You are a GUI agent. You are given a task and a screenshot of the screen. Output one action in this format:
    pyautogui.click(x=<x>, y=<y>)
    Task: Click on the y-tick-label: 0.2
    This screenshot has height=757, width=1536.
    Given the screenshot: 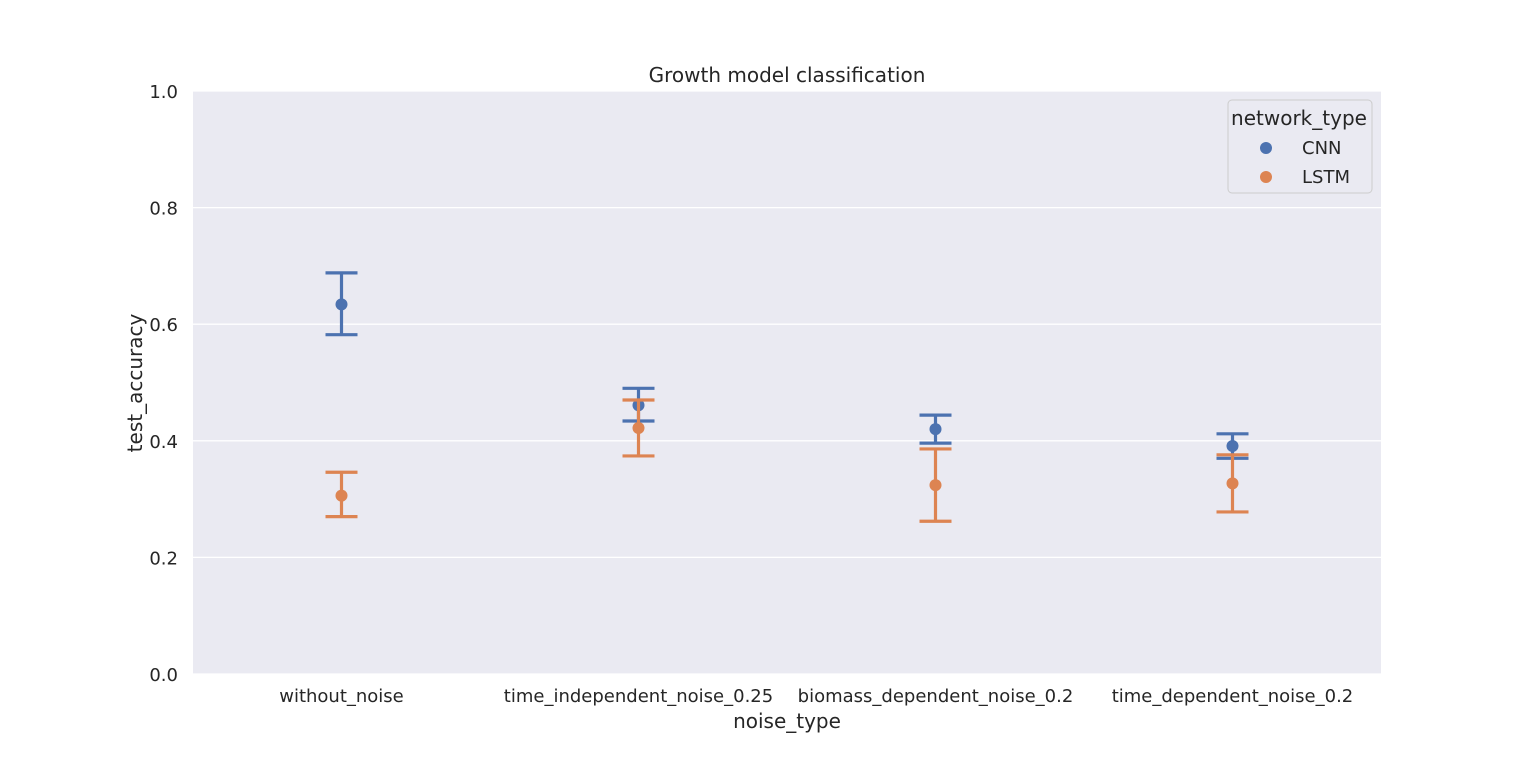 What is the action you would take?
    pyautogui.click(x=163, y=558)
    